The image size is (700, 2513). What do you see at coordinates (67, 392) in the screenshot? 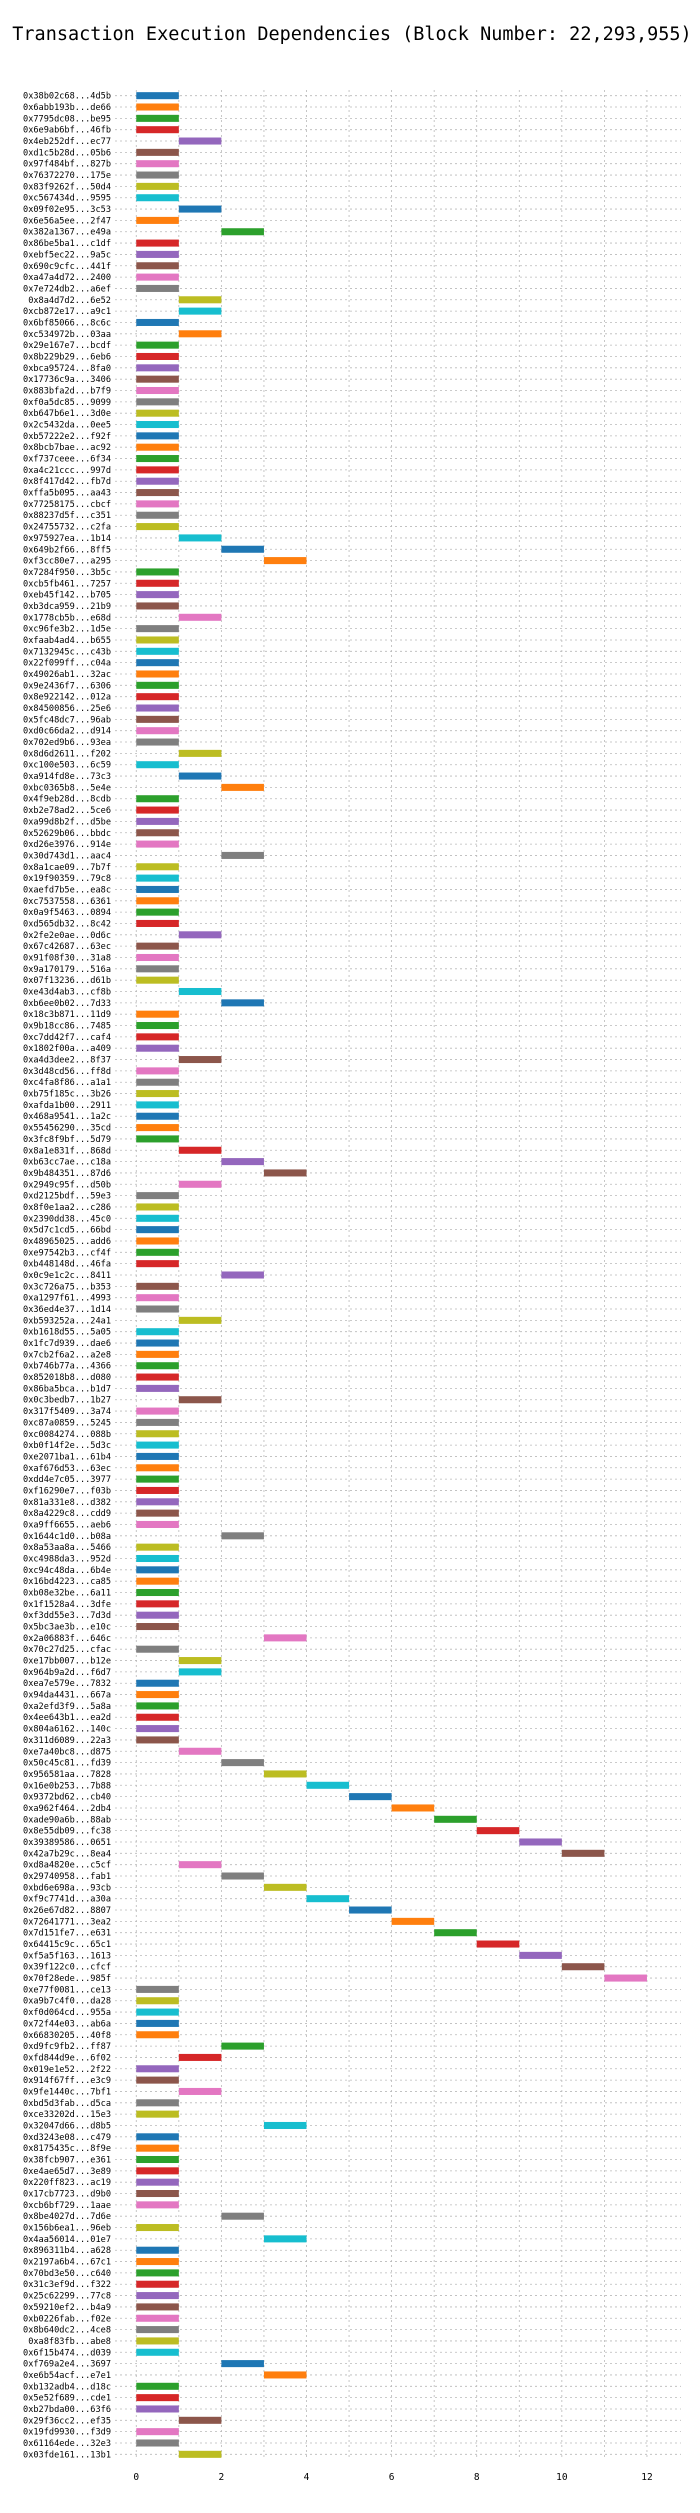
I see `transaction-label: 0x883bfa2d...b7f9` at bounding box center [67, 392].